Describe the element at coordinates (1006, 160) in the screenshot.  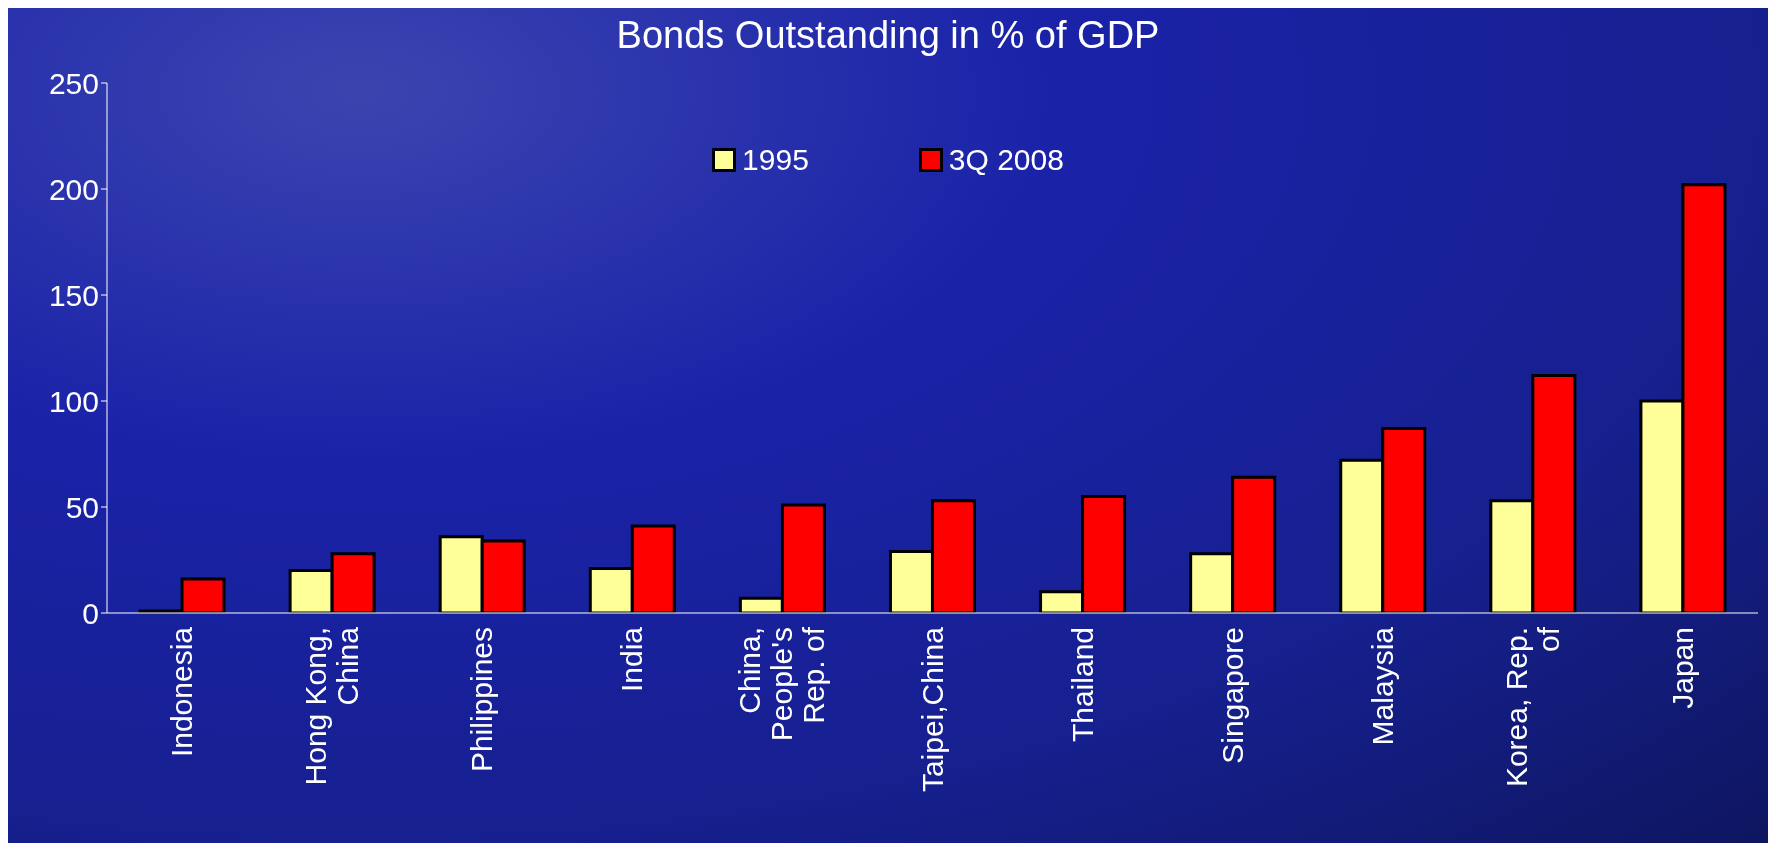
I see `legend-label: 3Q 2008` at that location.